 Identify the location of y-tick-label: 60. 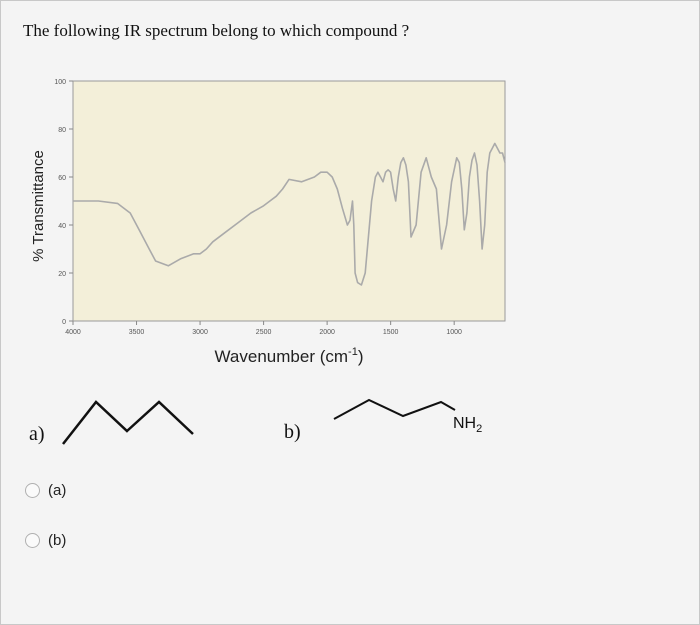
(62, 178).